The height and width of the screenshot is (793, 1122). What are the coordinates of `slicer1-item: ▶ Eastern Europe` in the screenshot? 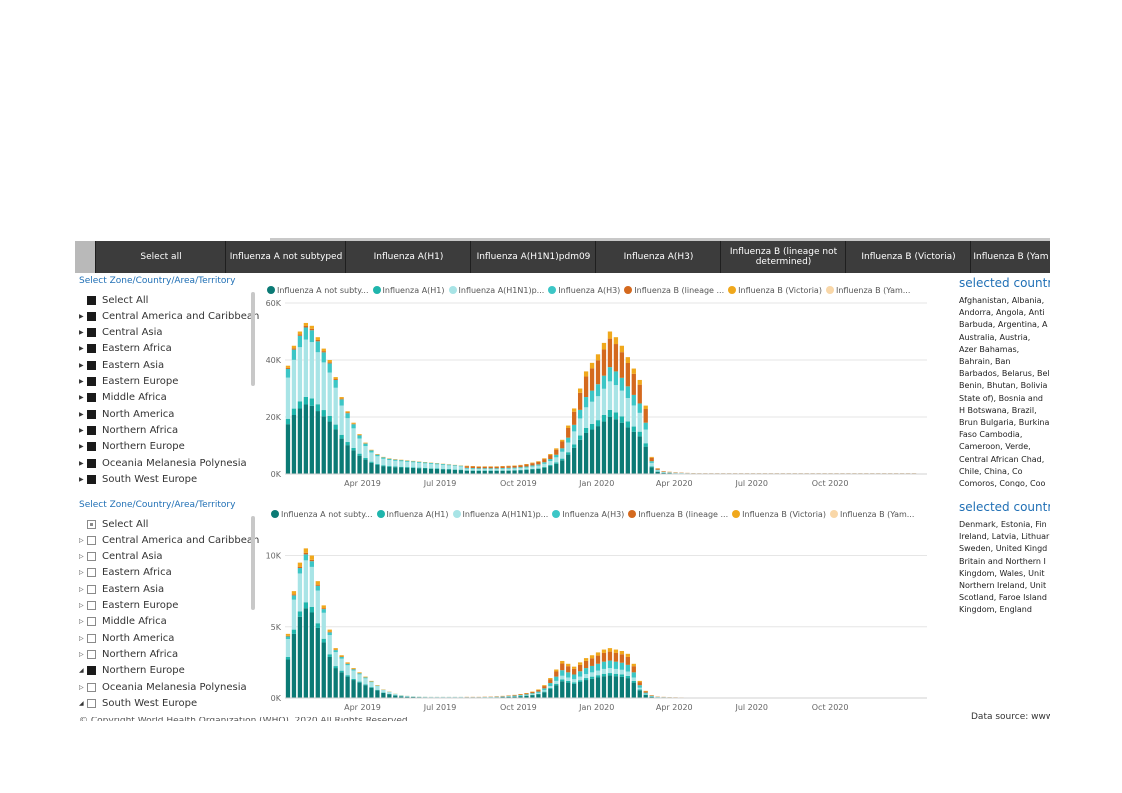 It's located at (128, 382).